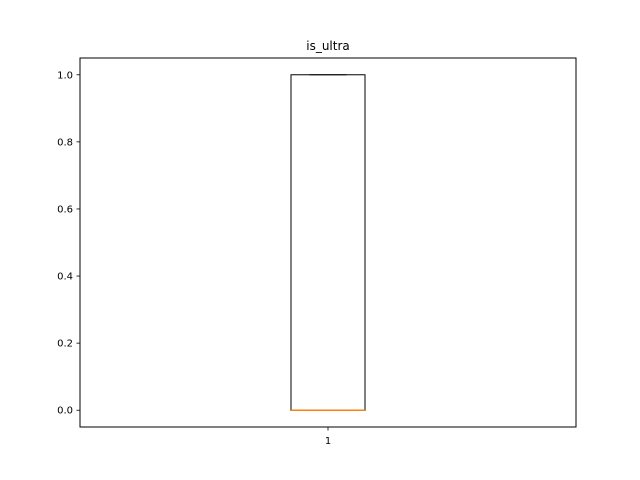 This screenshot has height=480, width=640. What do you see at coordinates (65, 344) in the screenshot?
I see `y-tick-label: 0.2` at bounding box center [65, 344].